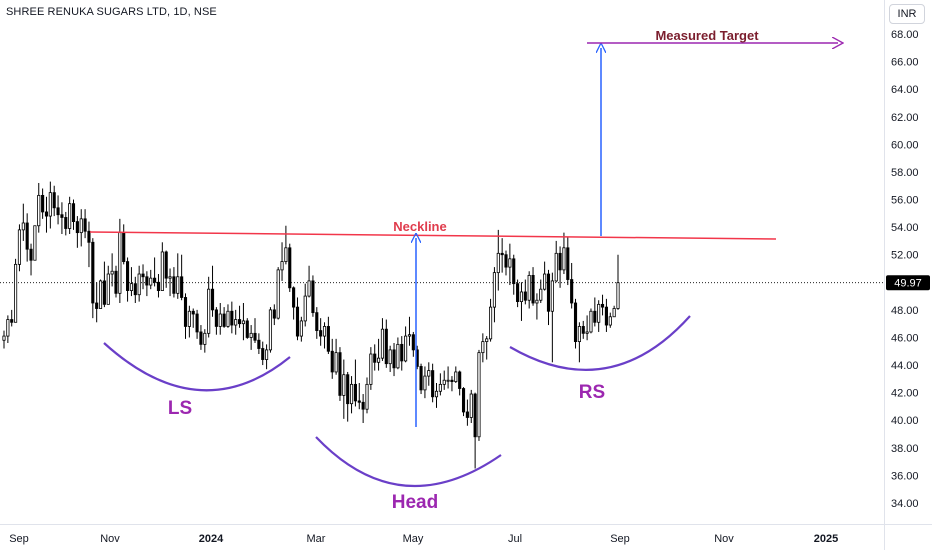 This screenshot has height=550, width=932. What do you see at coordinates (905, 145) in the screenshot?
I see `y-tick-label: 60.00` at bounding box center [905, 145].